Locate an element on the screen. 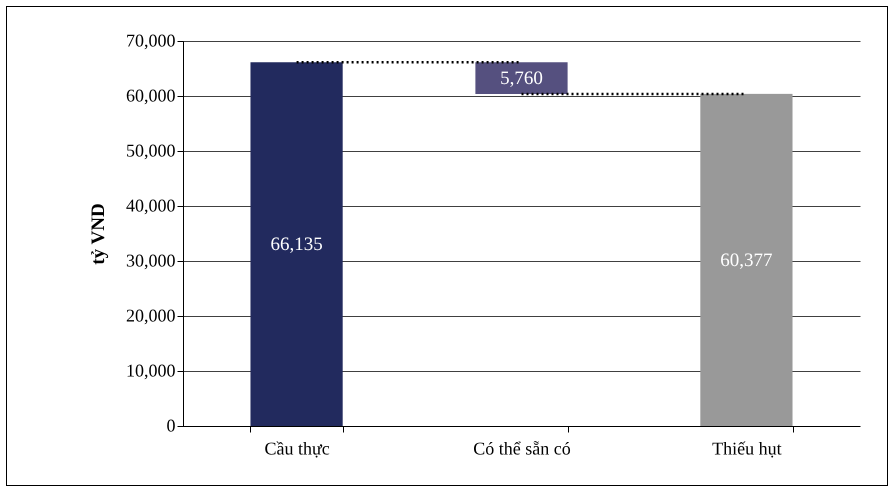  x-tick-label: Có thể sẵn có is located at coordinates (522, 448).